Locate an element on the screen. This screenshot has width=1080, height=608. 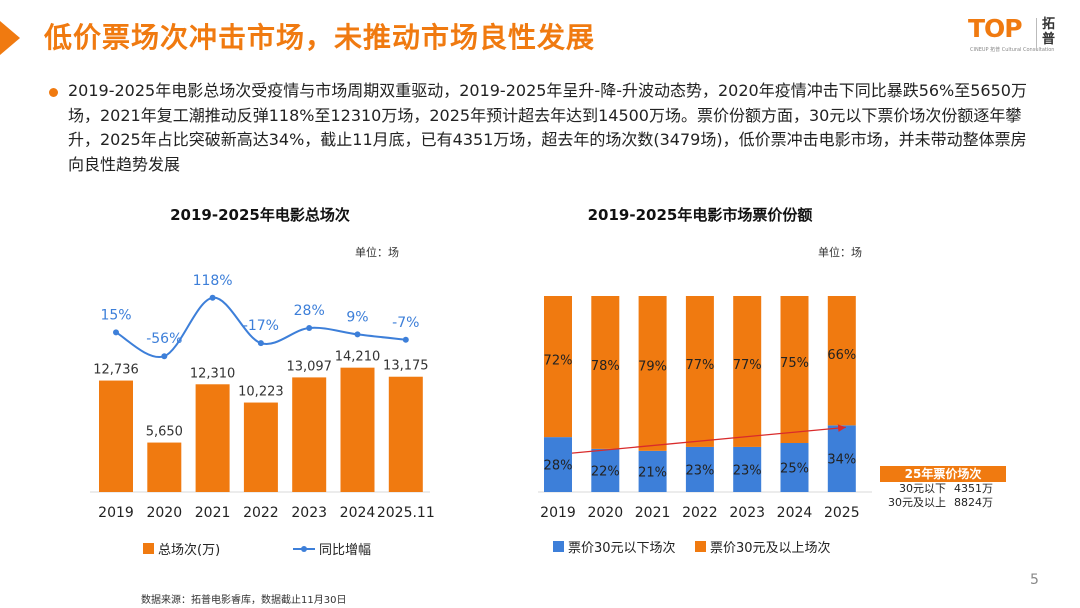
legend-yoy-growth: 同比增幅 is located at coordinates (332, 548).